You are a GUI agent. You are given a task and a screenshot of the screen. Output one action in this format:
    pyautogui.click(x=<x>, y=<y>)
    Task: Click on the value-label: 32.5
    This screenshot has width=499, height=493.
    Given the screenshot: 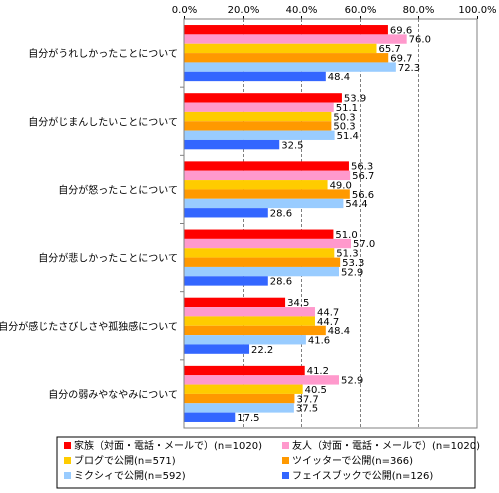 What is the action you would take?
    pyautogui.click(x=292, y=145)
    